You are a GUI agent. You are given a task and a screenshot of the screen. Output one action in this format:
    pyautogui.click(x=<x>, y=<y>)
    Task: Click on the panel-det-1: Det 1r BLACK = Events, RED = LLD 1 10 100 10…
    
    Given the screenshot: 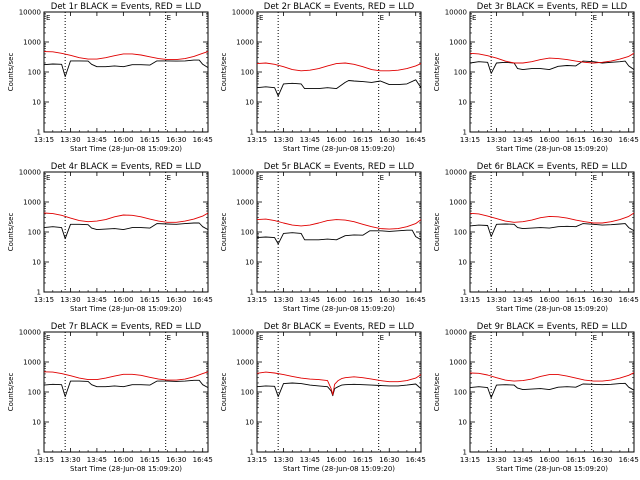 What is the action you would take?
    pyautogui.click(x=110, y=77)
    